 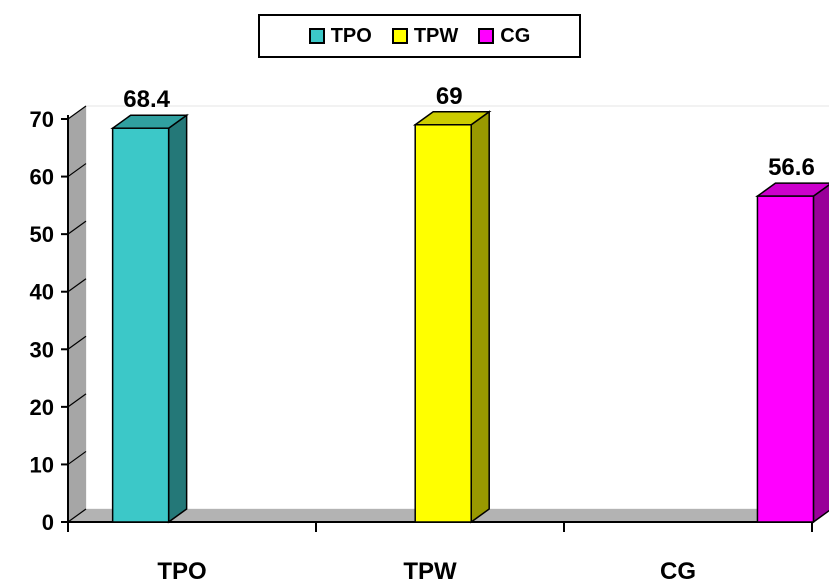 I want to click on legend-swatch-tpo, so click(x=316, y=36).